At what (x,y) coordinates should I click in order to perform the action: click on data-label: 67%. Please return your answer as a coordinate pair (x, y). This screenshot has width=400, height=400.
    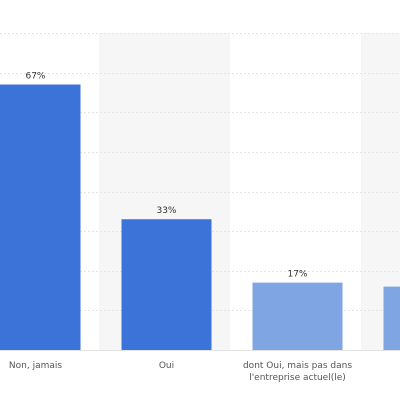
    Looking at the image, I should click on (35, 77).